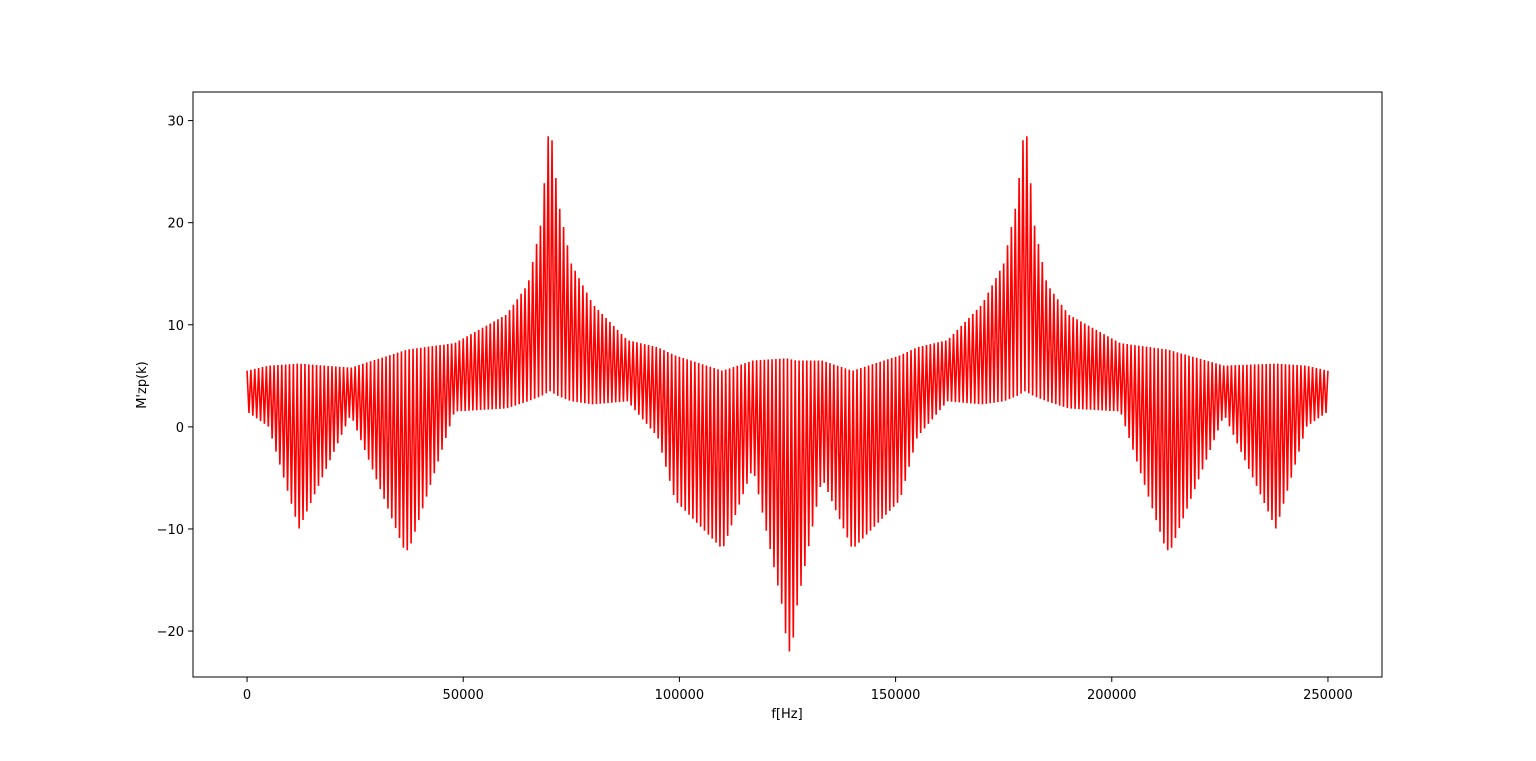 This screenshot has width=1536, height=761. Describe the element at coordinates (786, 714) in the screenshot. I see `x-axis-label: f[Hz]` at that location.